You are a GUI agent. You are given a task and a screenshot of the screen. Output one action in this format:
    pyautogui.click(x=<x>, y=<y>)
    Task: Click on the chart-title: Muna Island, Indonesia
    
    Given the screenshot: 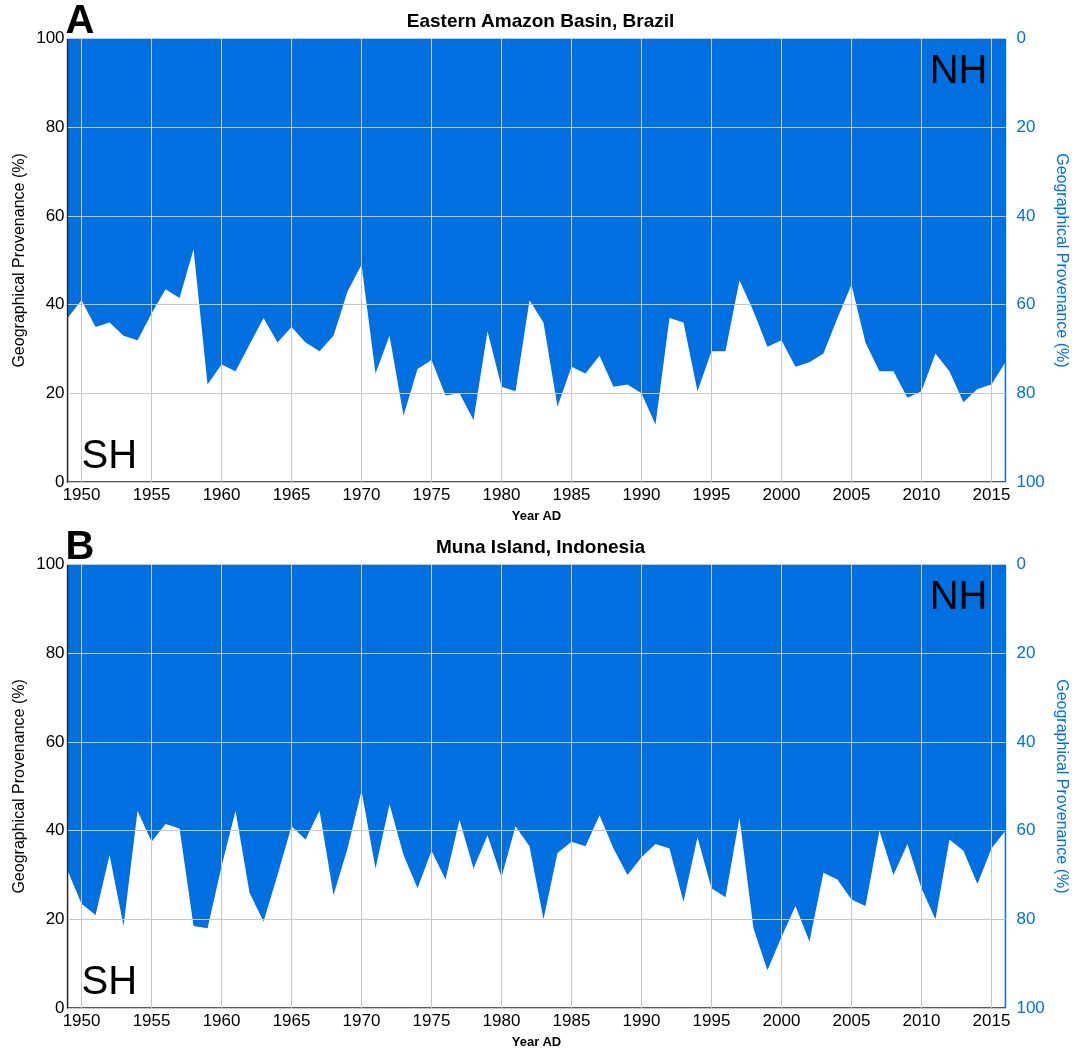 What is the action you would take?
    pyautogui.click(x=540, y=546)
    